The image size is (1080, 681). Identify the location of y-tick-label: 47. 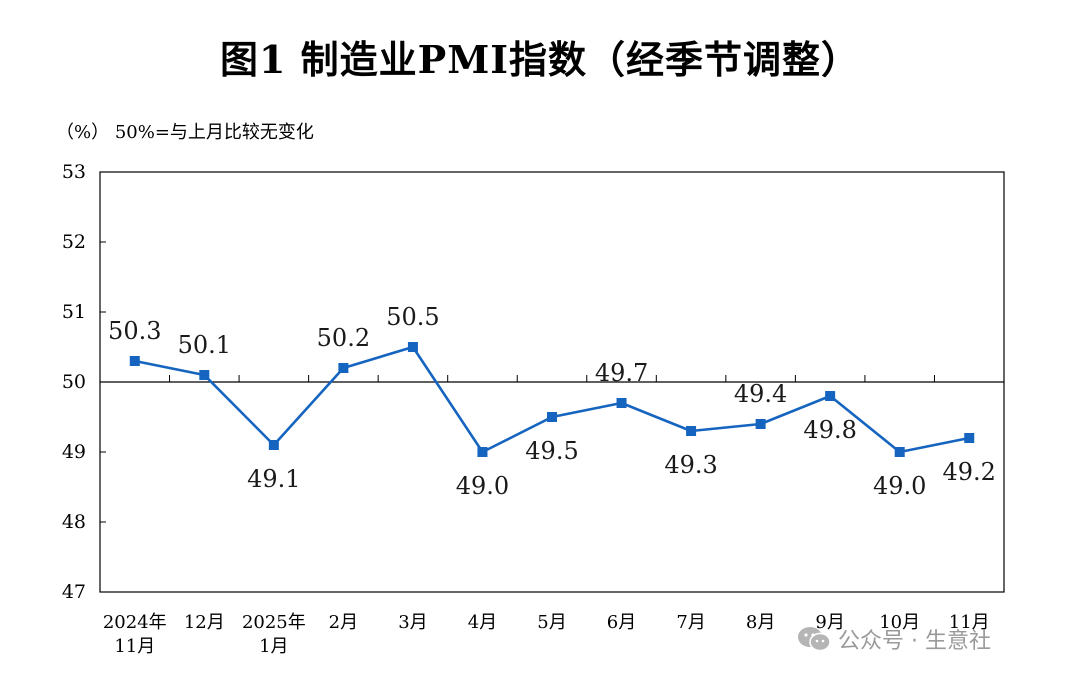
(74, 592).